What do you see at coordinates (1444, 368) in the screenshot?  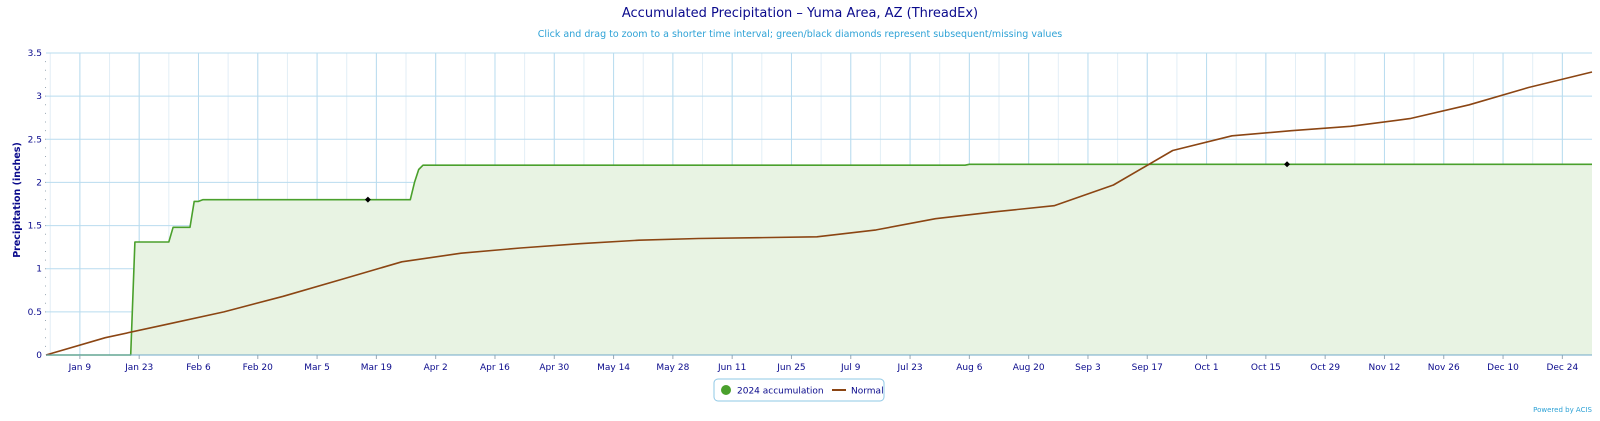 I see `x-tick-label: Nov 26` at bounding box center [1444, 368].